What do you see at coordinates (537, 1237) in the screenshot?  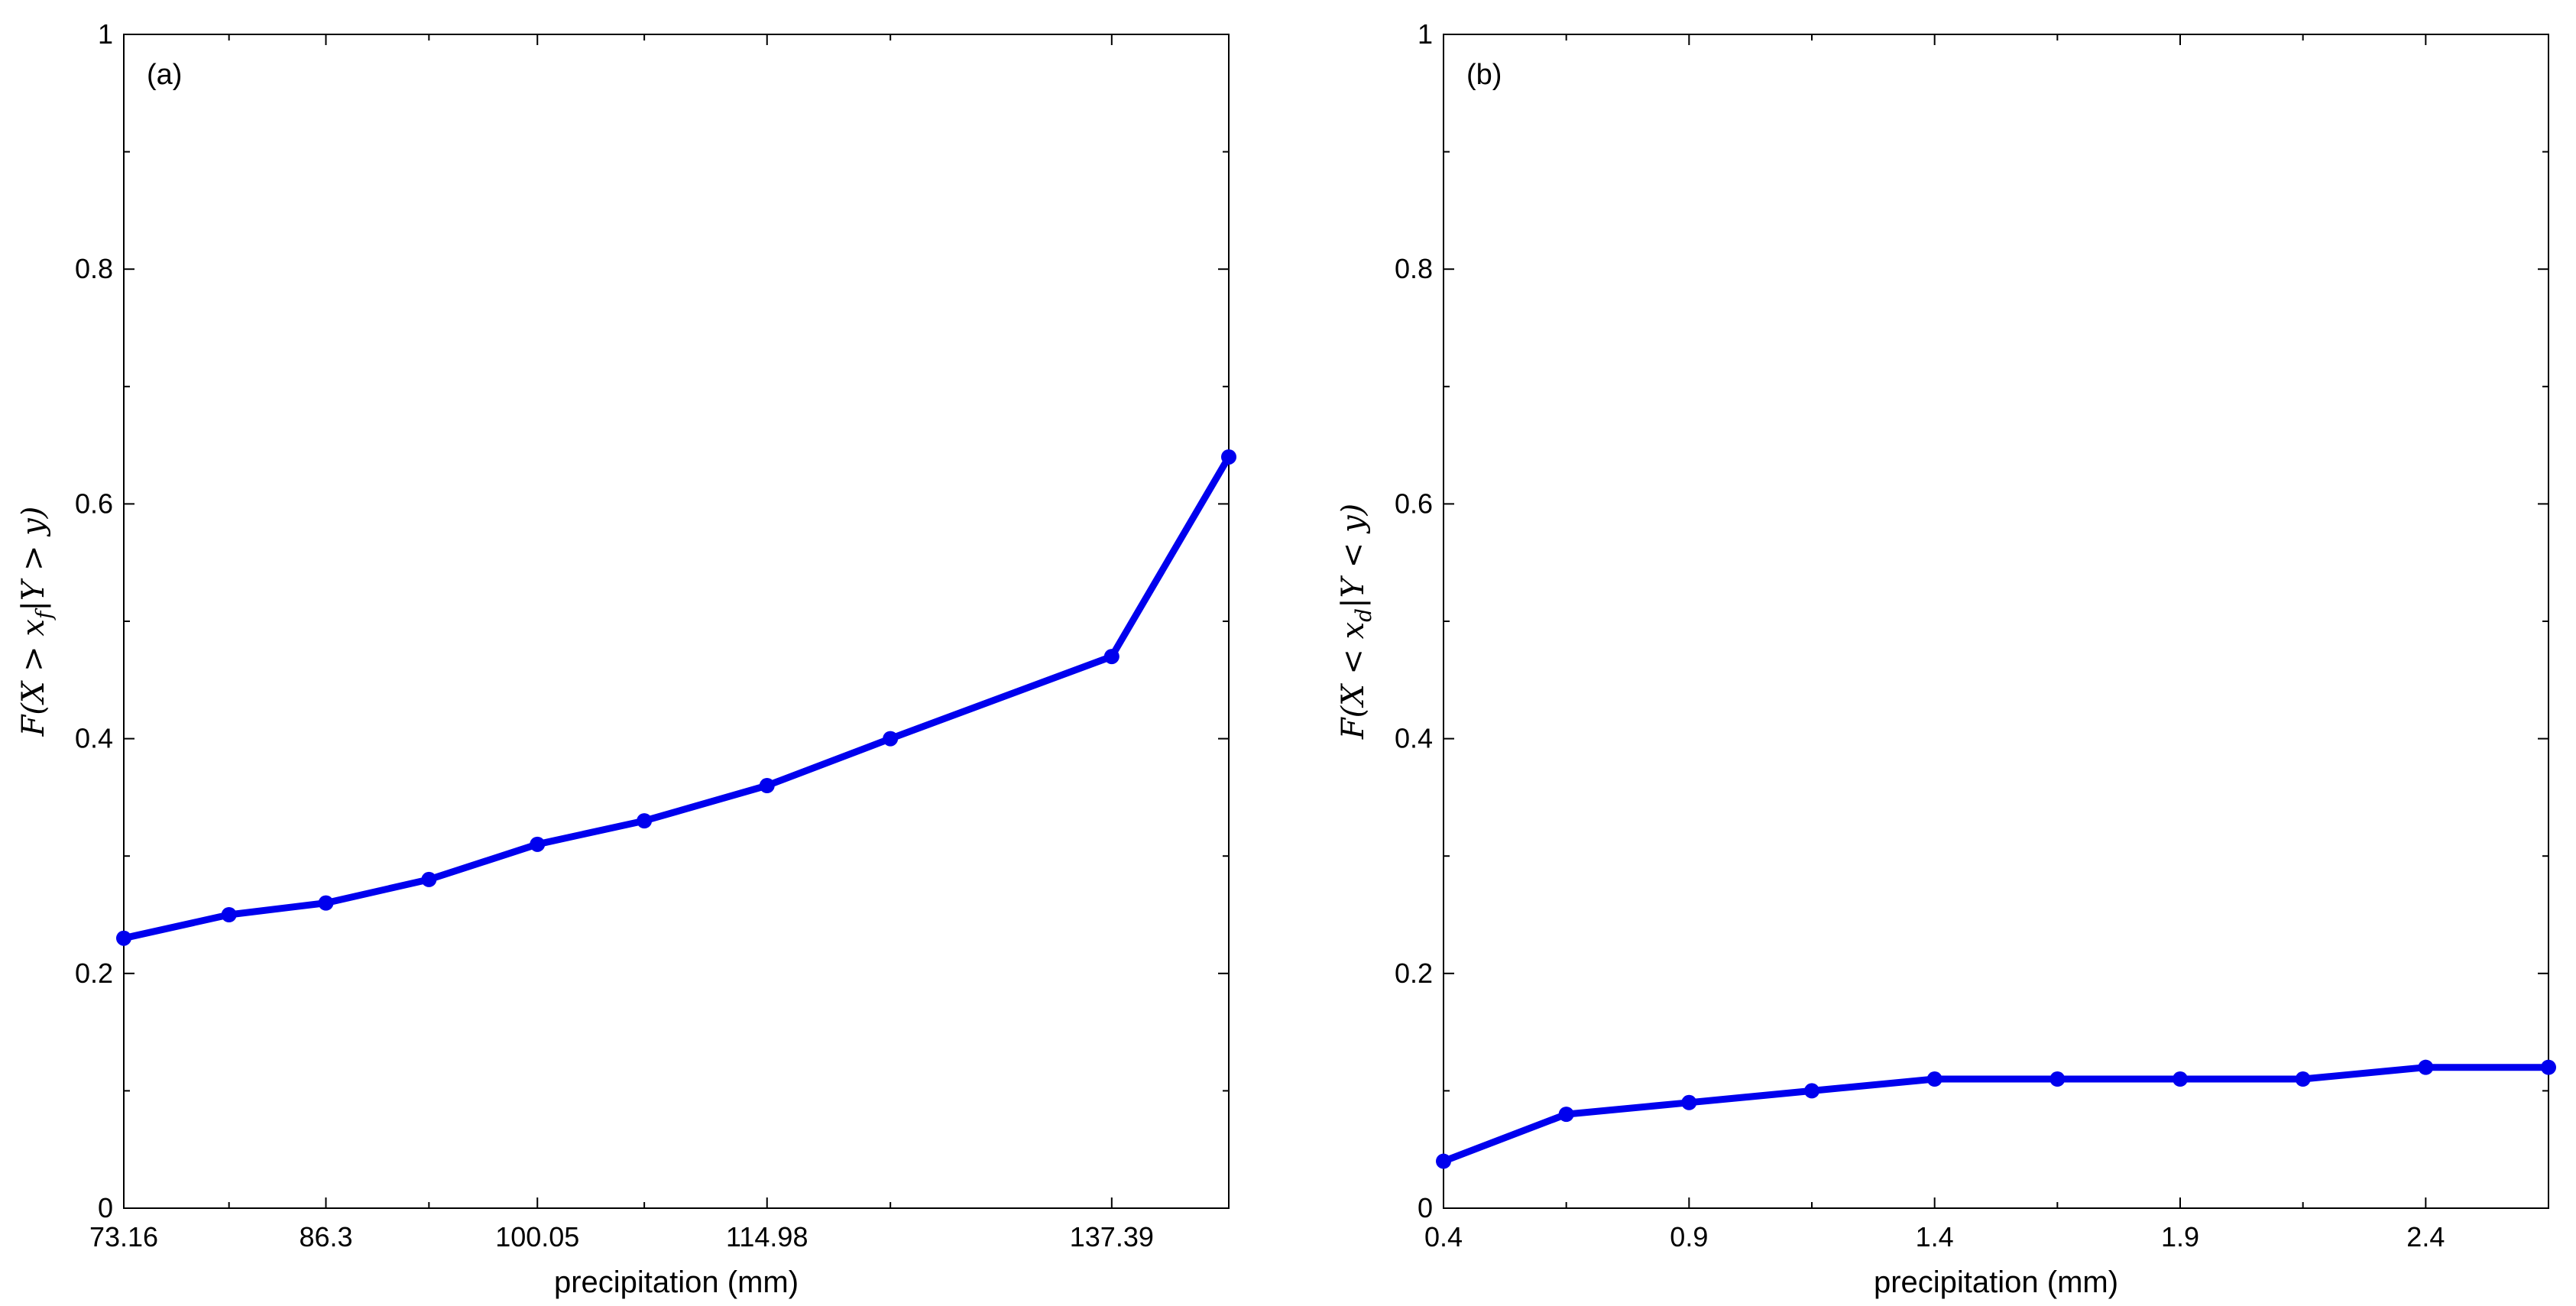 I see `x-tick-label: 100.05` at bounding box center [537, 1237].